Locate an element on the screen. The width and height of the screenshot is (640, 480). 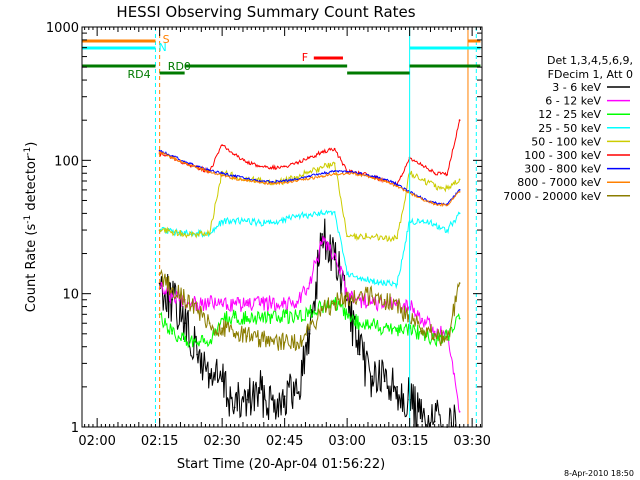
decim-rd0-label: RD0 is located at coordinates (179, 66).